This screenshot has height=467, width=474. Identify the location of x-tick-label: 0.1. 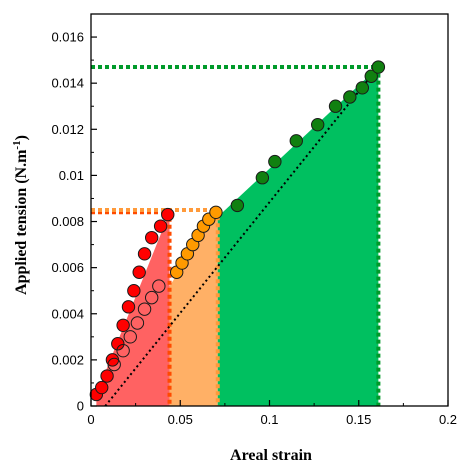
(269, 419).